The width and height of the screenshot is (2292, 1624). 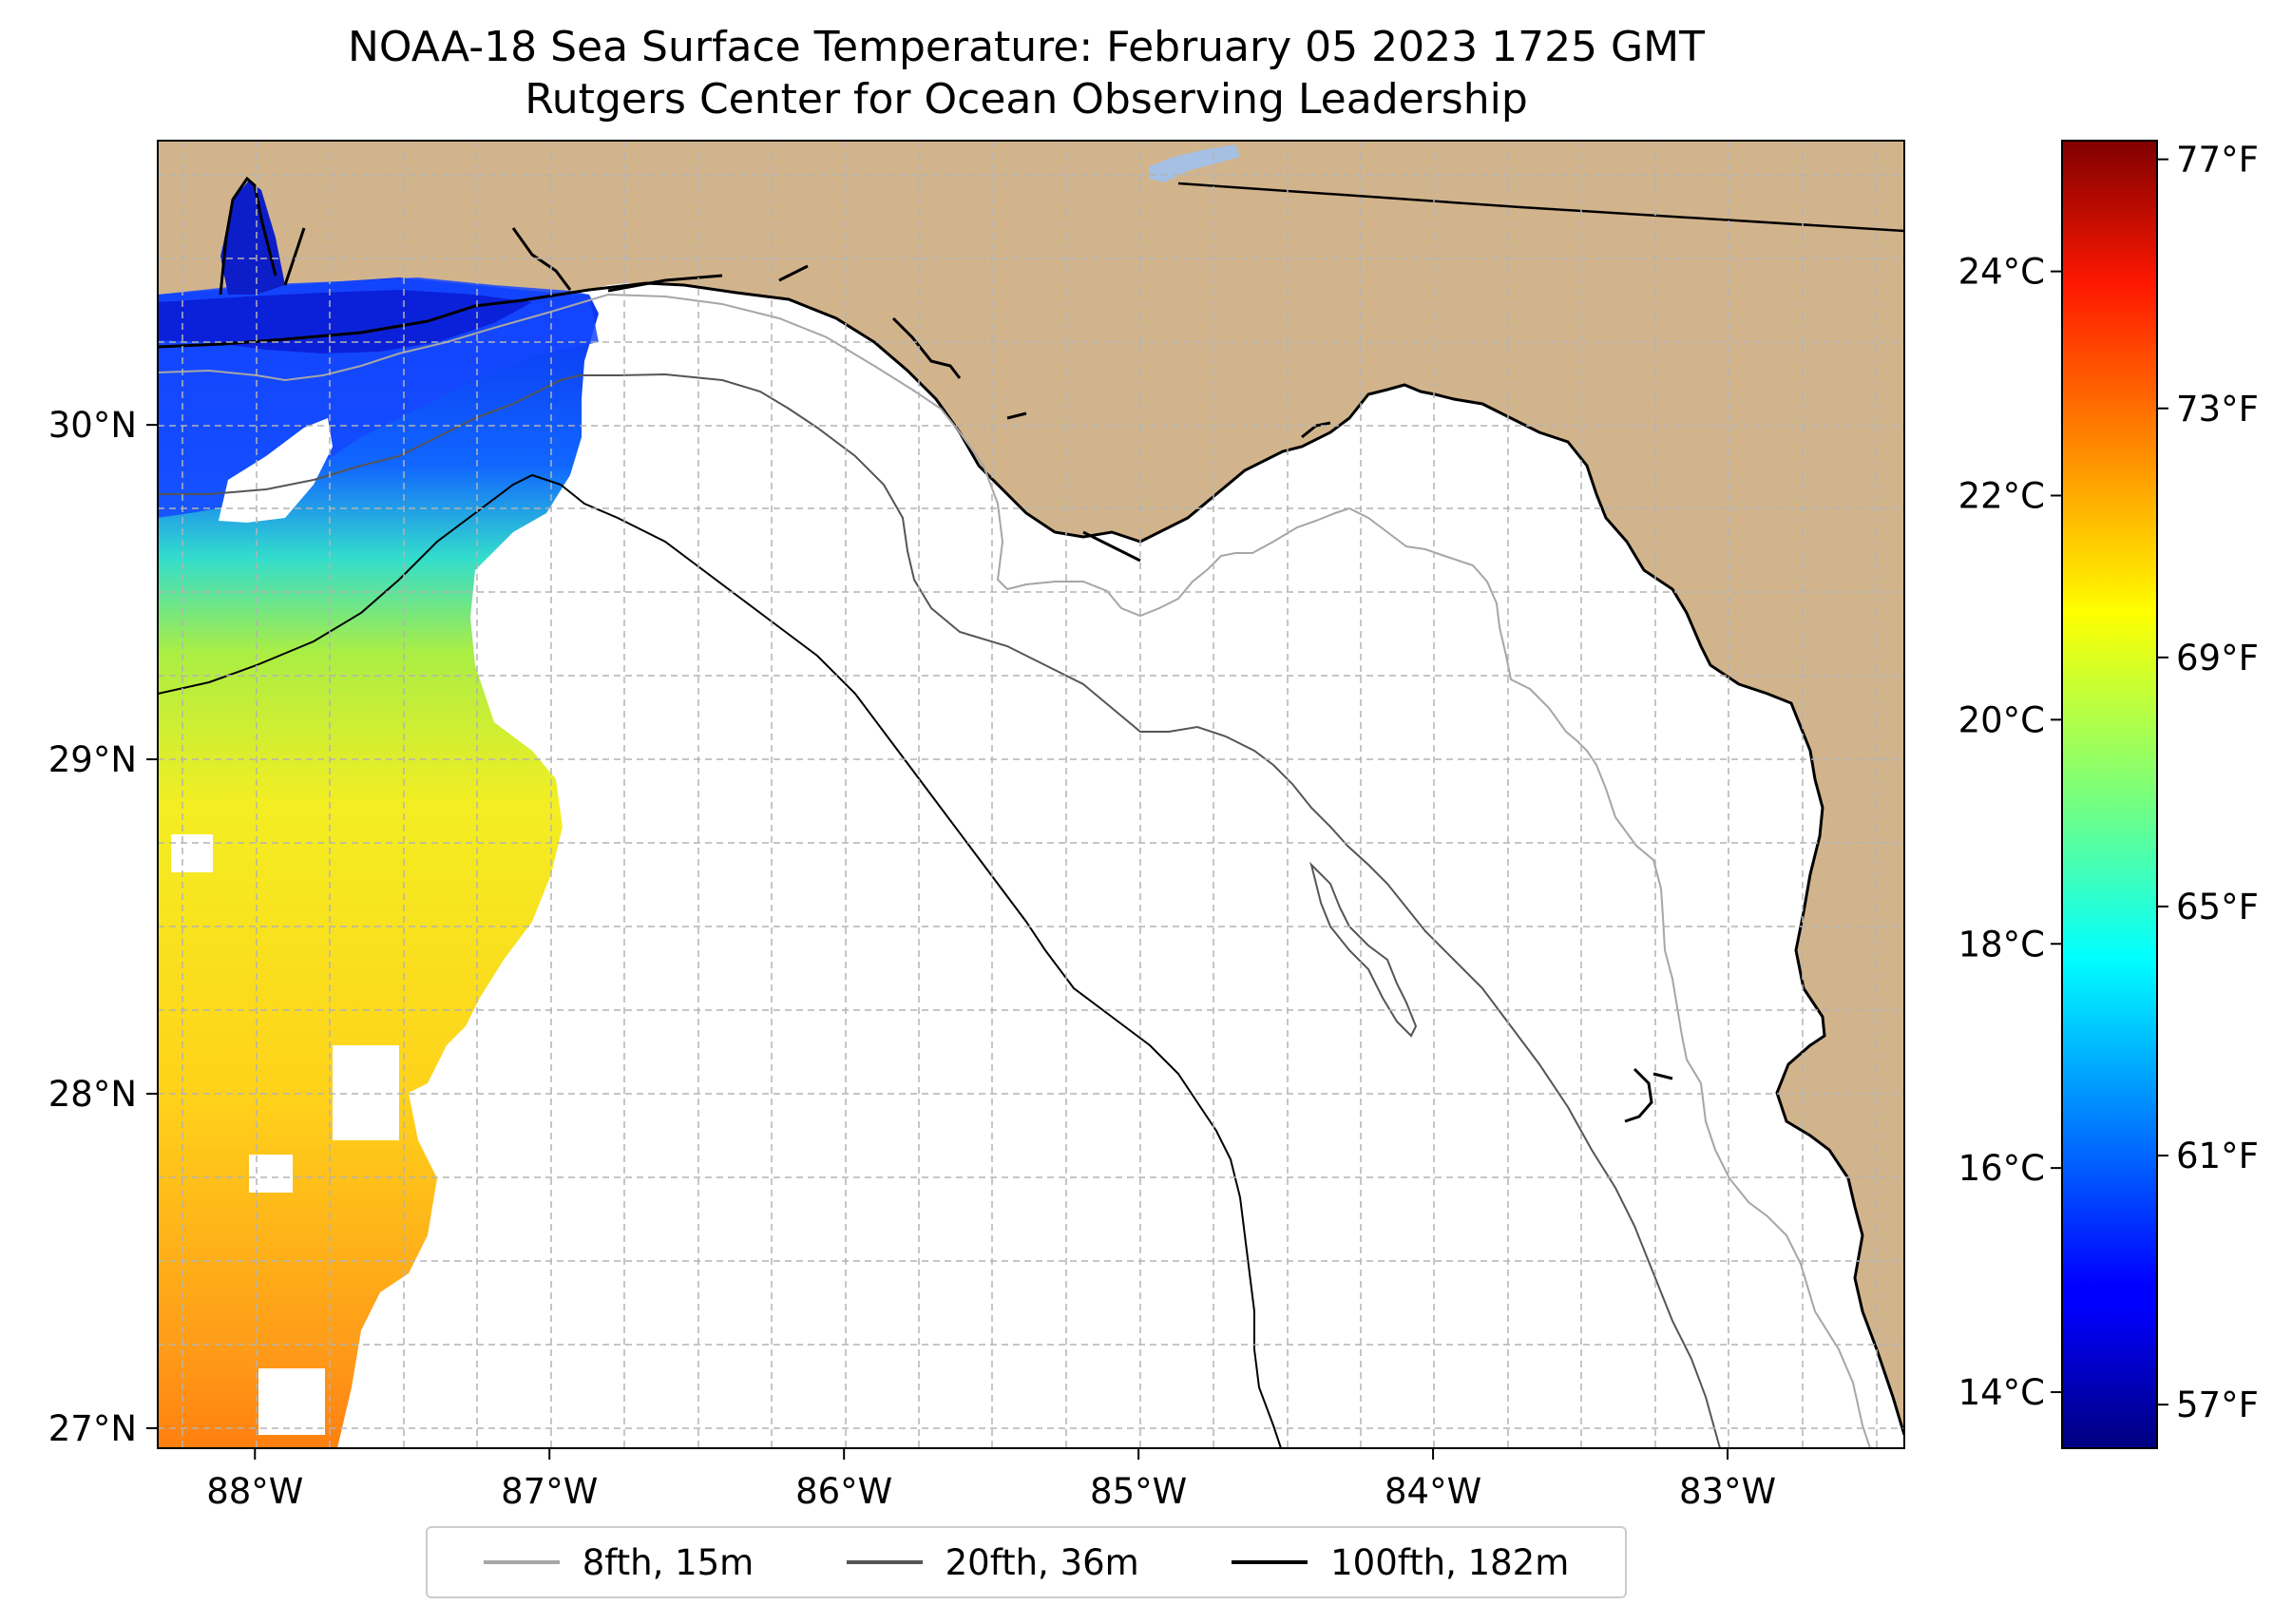 What do you see at coordinates (1042, 1562) in the screenshot?
I see `legend-label: 20fth, 36m` at bounding box center [1042, 1562].